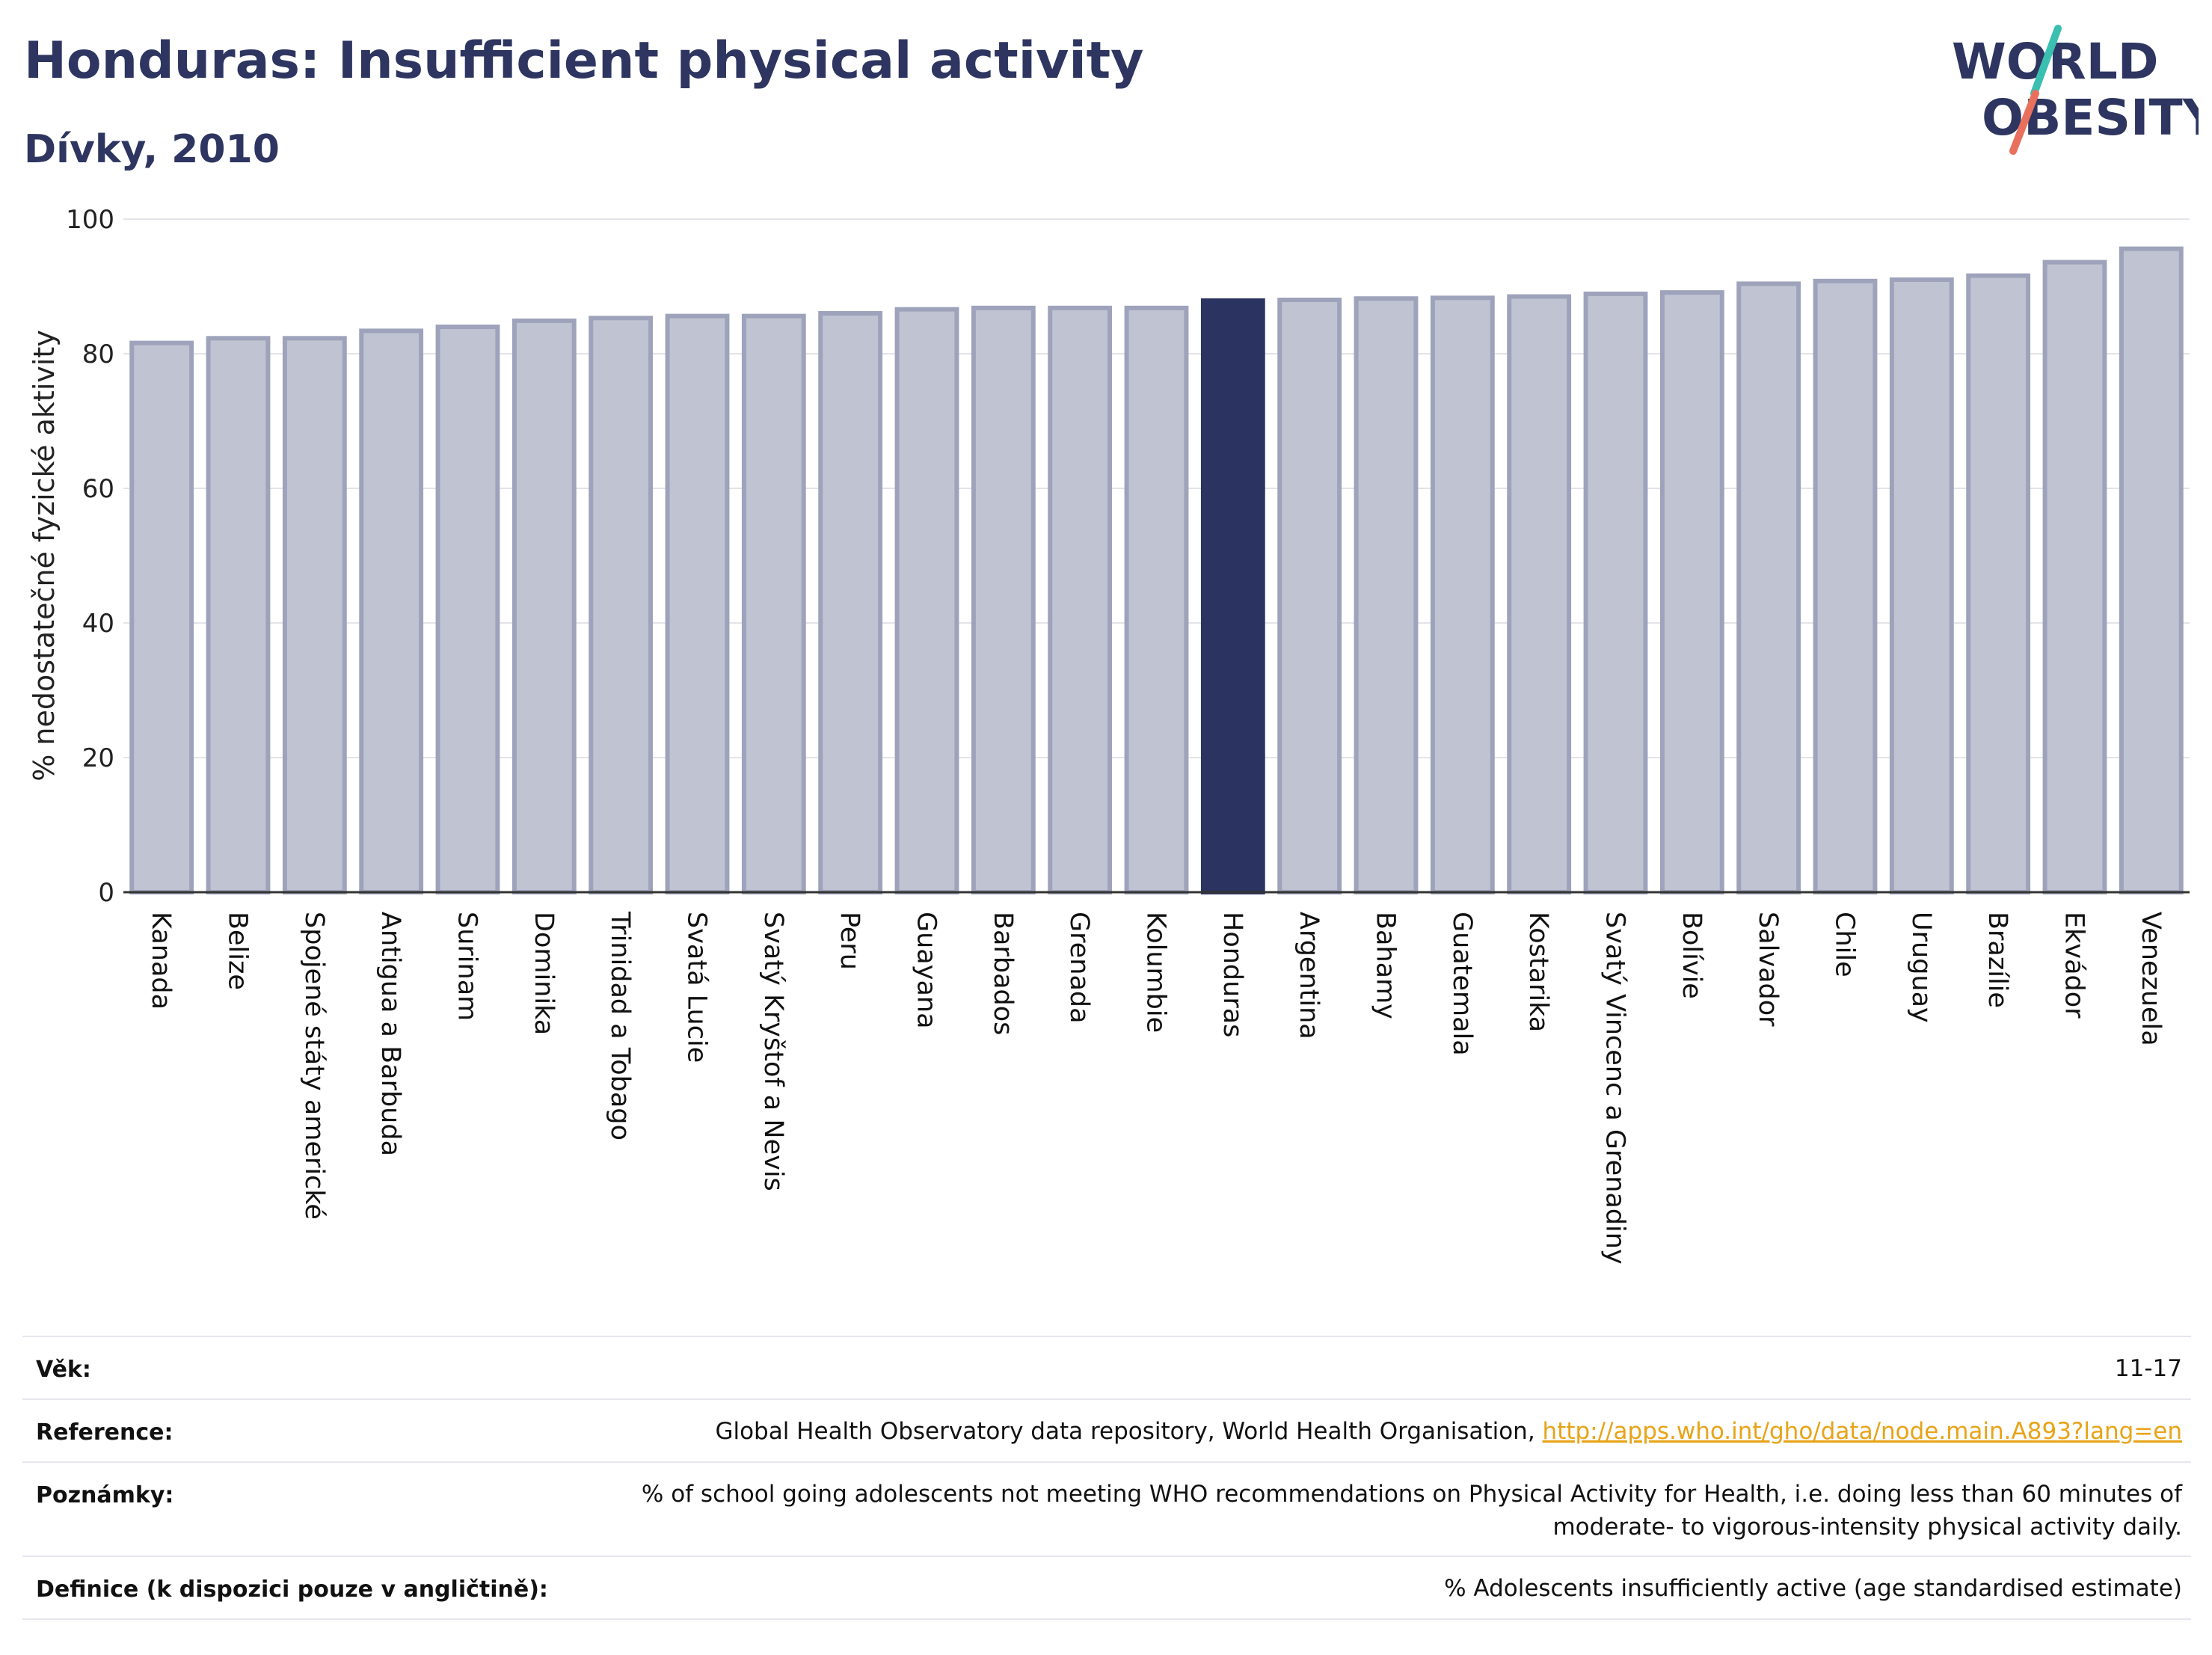  What do you see at coordinates (105, 1495) in the screenshot?
I see `notes-label: Poznámky:` at bounding box center [105, 1495].